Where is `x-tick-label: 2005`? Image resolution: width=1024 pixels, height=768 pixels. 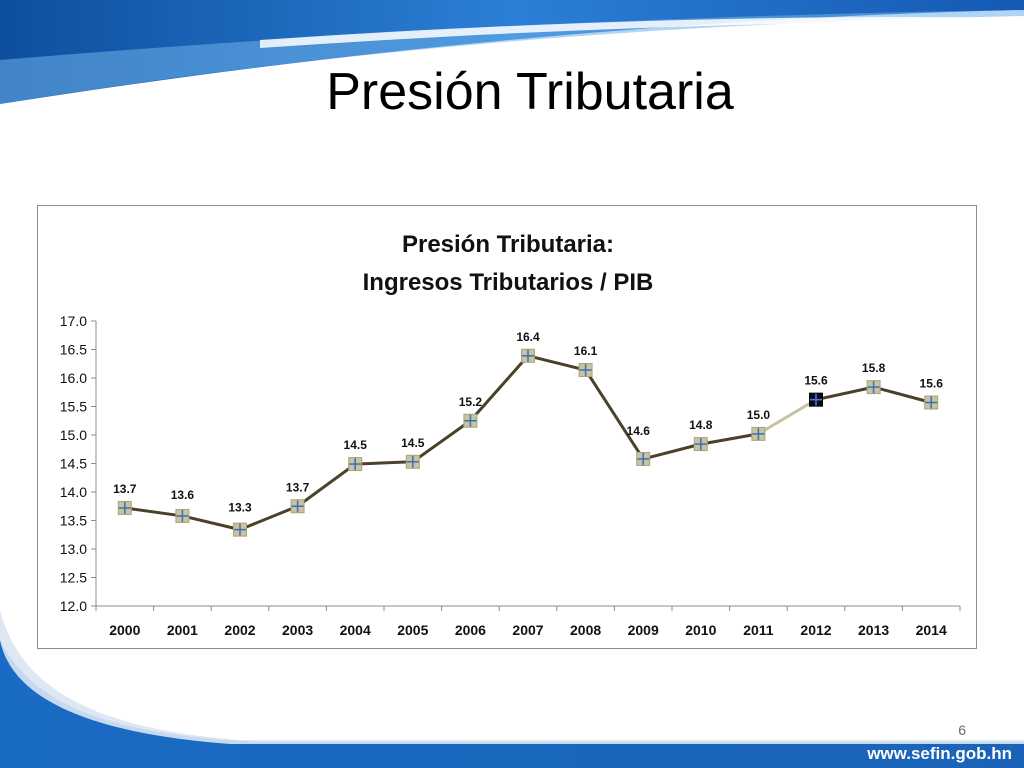 x-tick-label: 2005 is located at coordinates (412, 630).